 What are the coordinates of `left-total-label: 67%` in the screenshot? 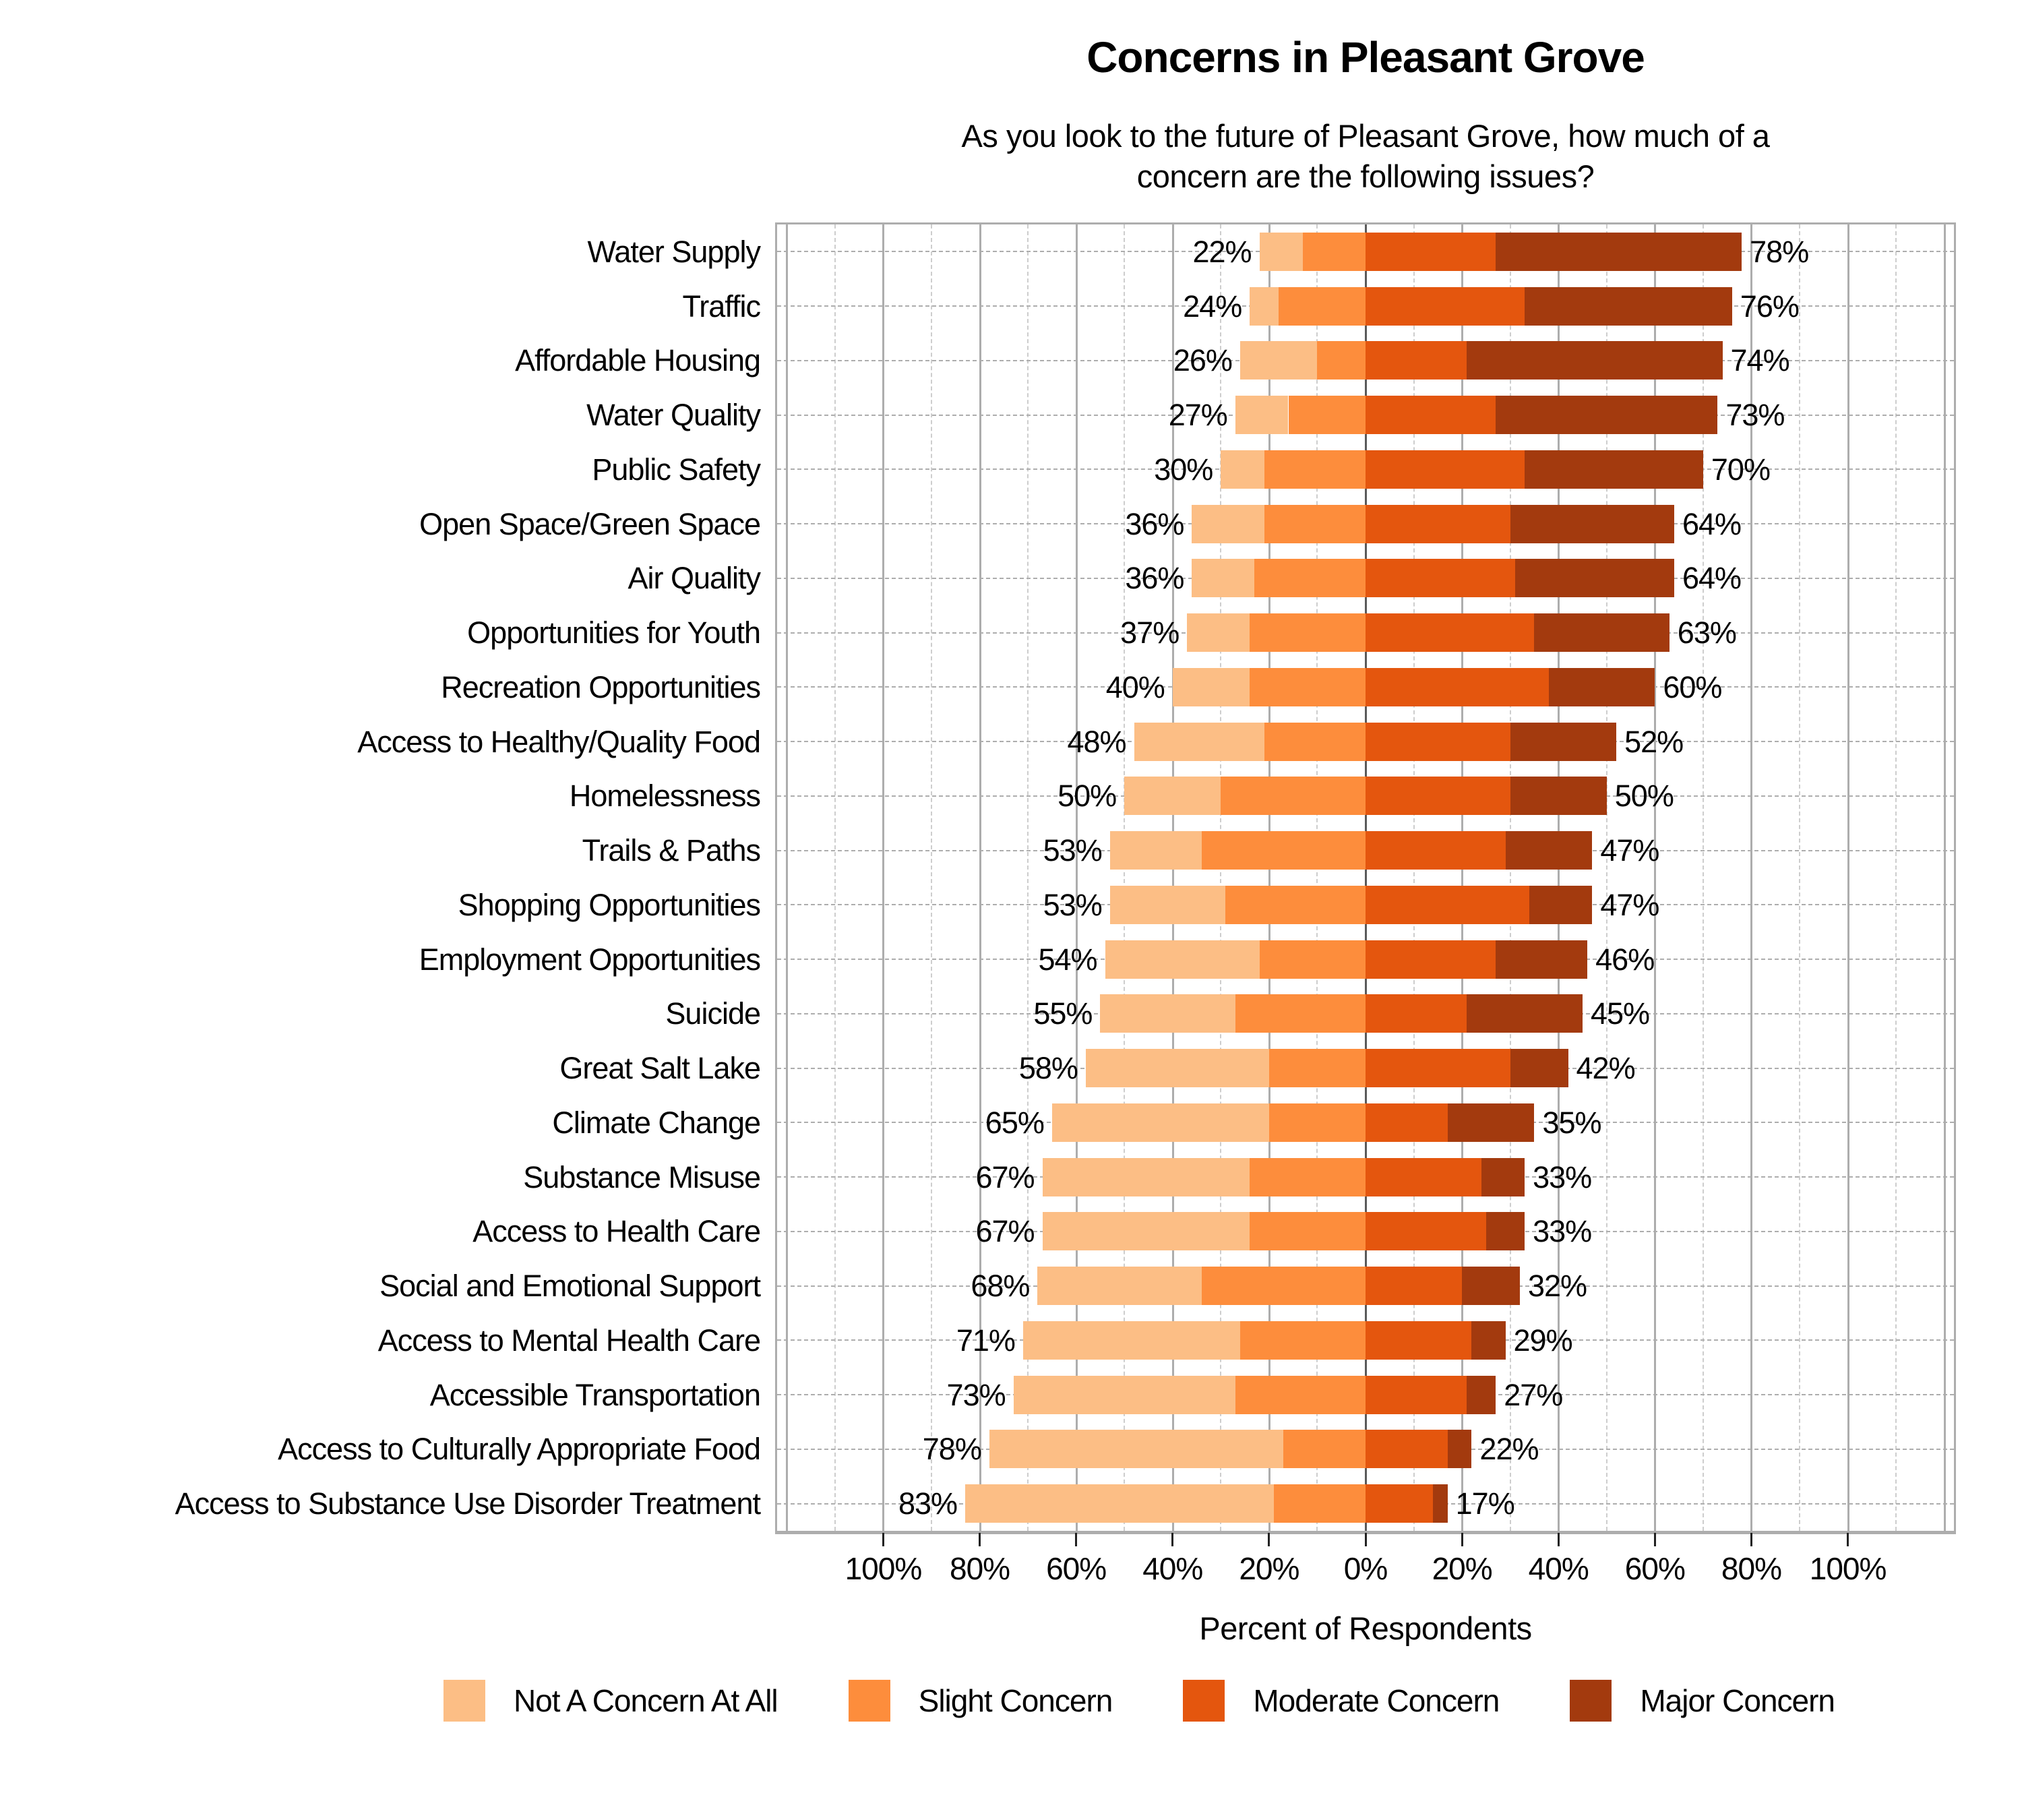 It's located at (1005, 1231).